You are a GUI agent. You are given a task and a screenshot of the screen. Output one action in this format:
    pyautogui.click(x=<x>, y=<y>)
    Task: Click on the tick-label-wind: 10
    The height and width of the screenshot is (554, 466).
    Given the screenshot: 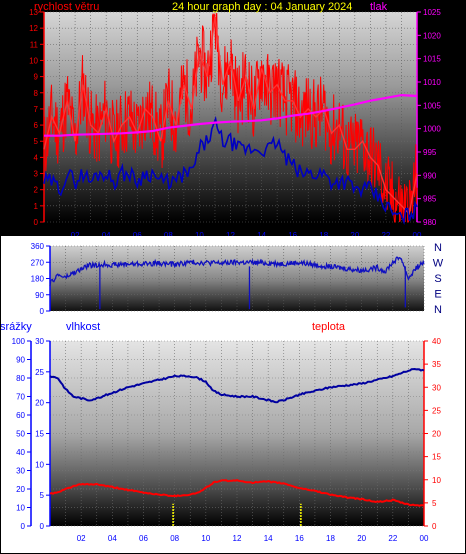 What is the action you would take?
    pyautogui.click(x=33, y=60)
    